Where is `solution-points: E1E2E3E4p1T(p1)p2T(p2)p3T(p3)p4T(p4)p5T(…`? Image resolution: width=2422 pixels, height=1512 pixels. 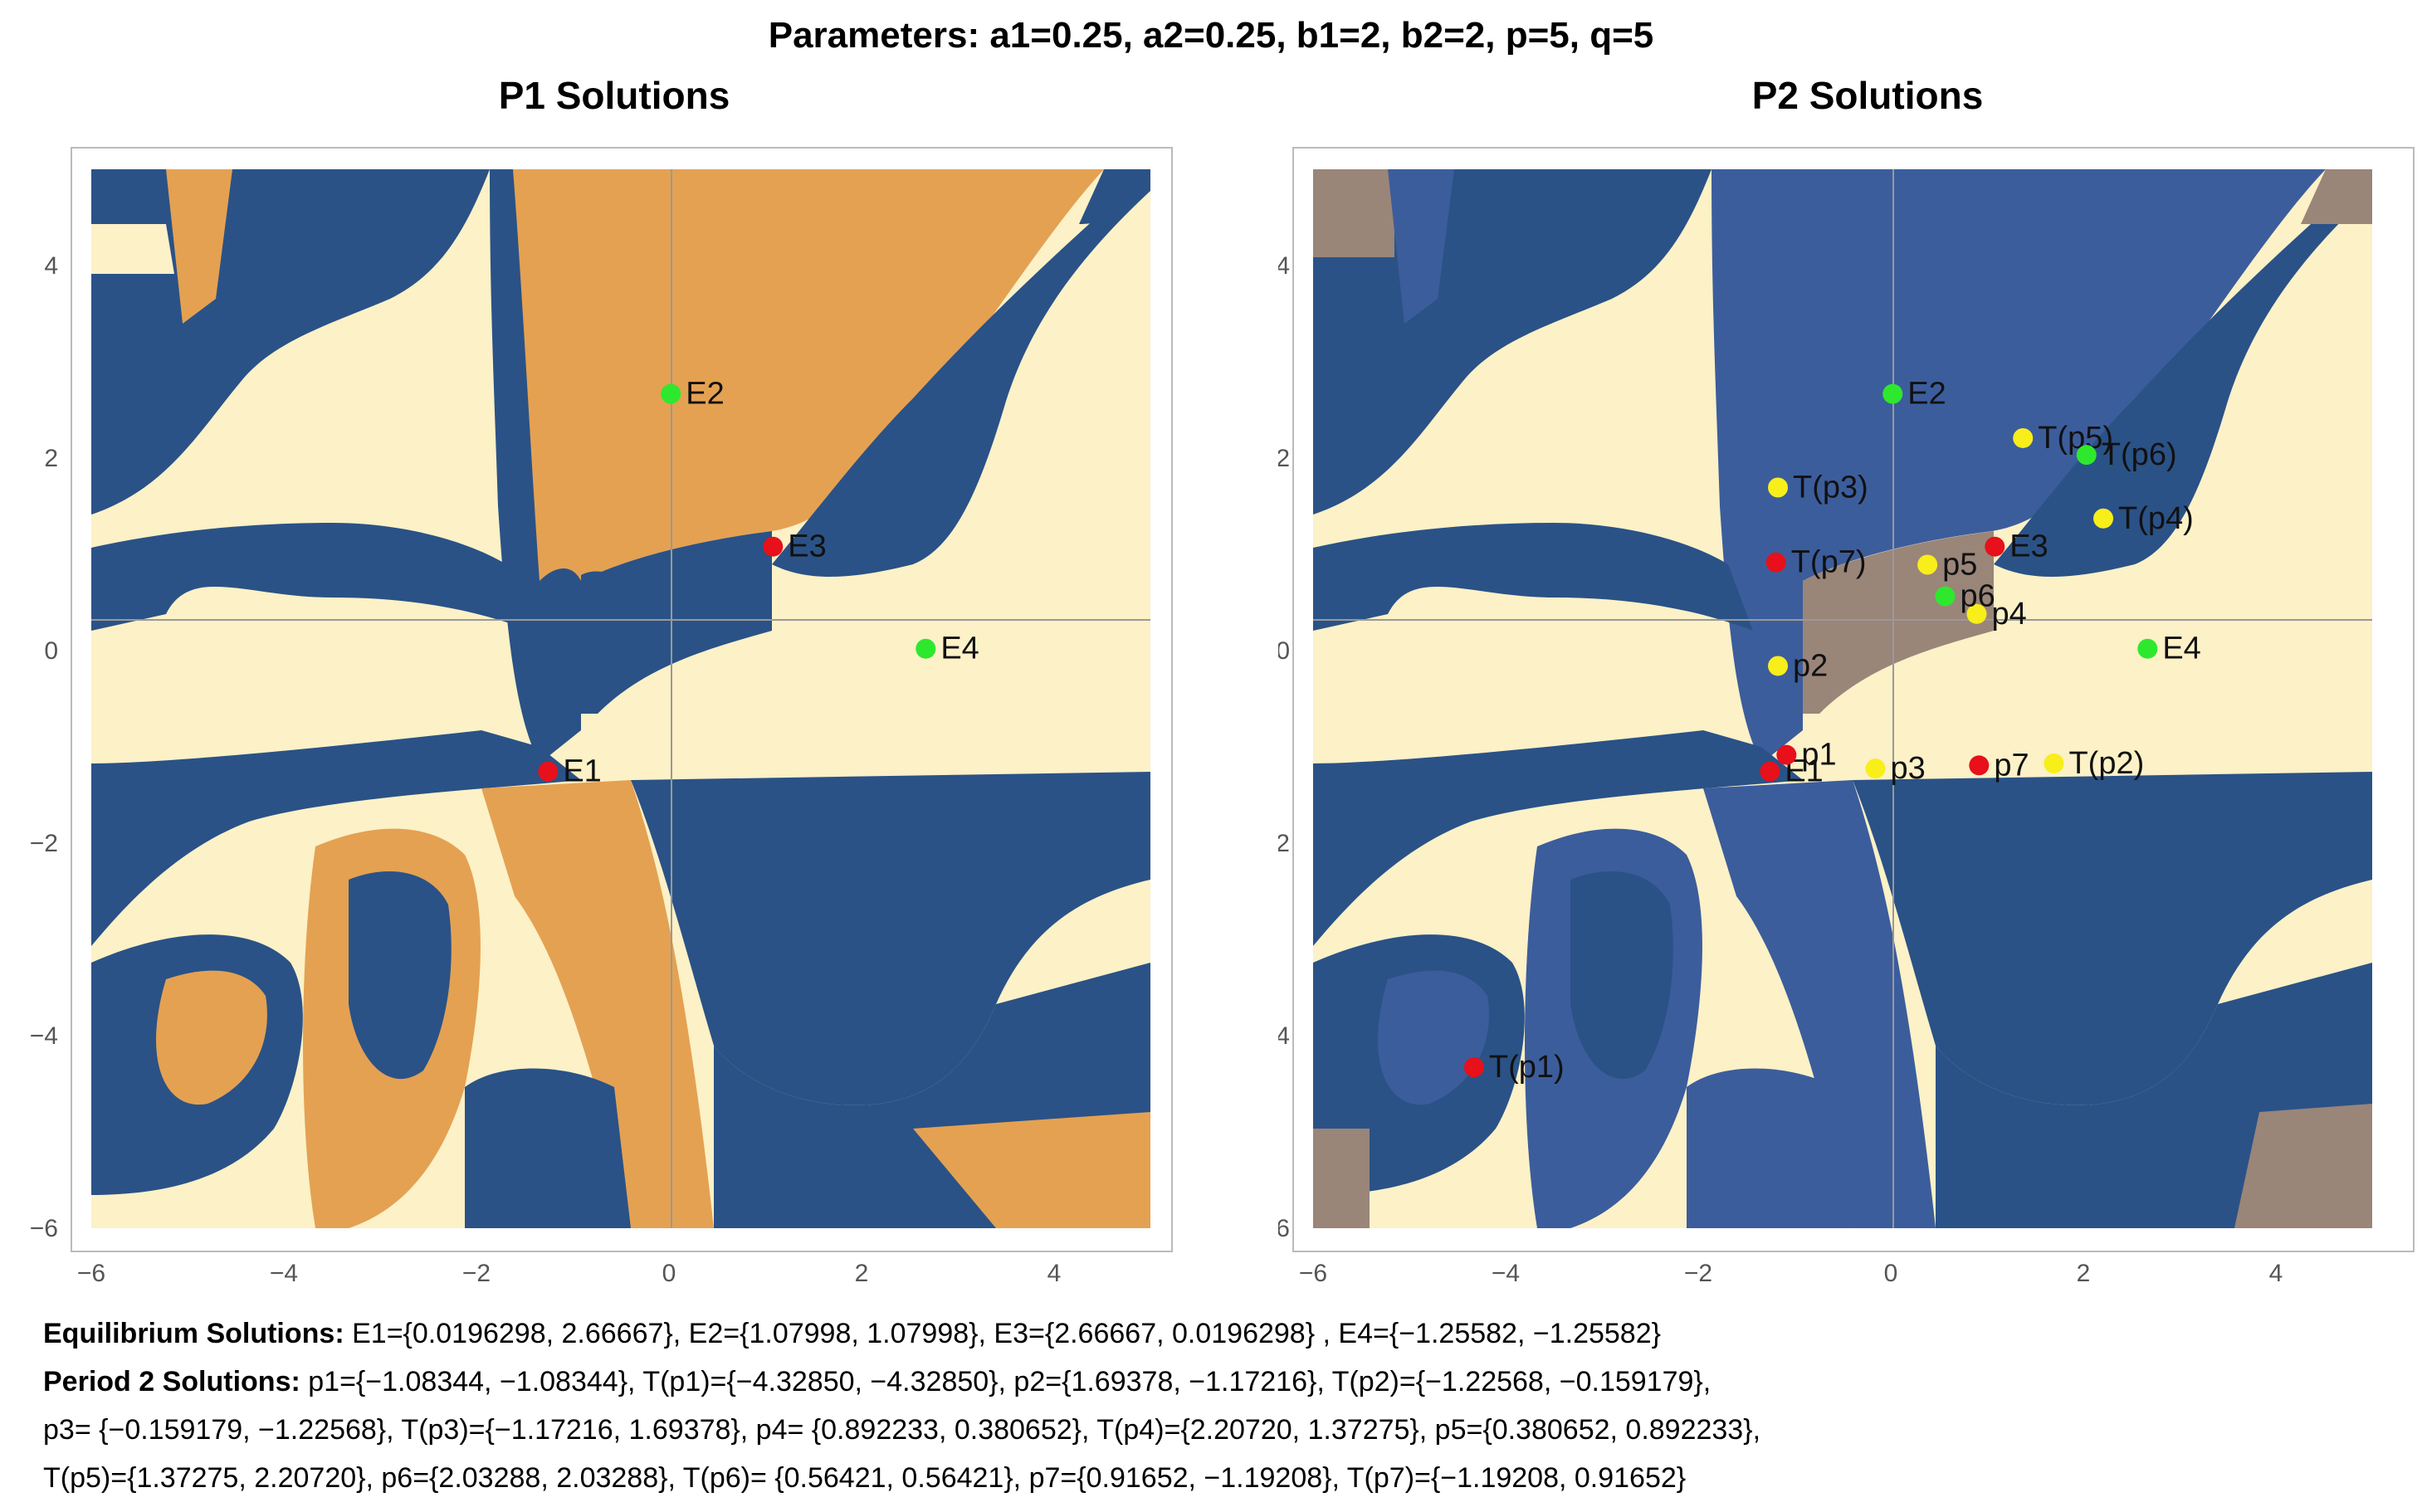
solution-points: E1E2E3E4p1T(p1)p2T(p2)p3T(p3)p4T(p4)p5T(… is located at coordinates (1832, 731).